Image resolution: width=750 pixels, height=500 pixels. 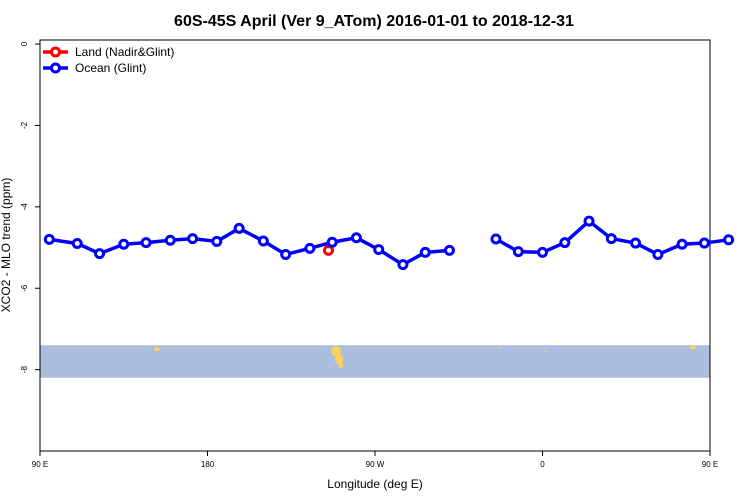 I want to click on x-axis-label: Longitude (deg E), so click(x=374, y=484).